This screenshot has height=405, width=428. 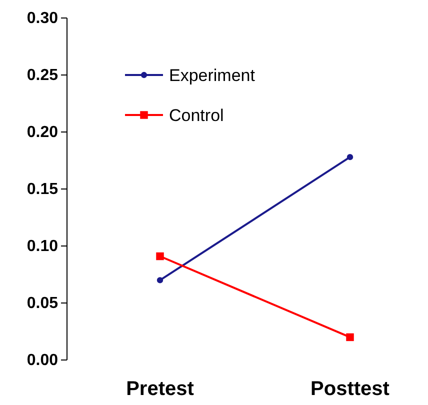 What do you see at coordinates (42, 361) in the screenshot?
I see `y-tick-label: 0.00` at bounding box center [42, 361].